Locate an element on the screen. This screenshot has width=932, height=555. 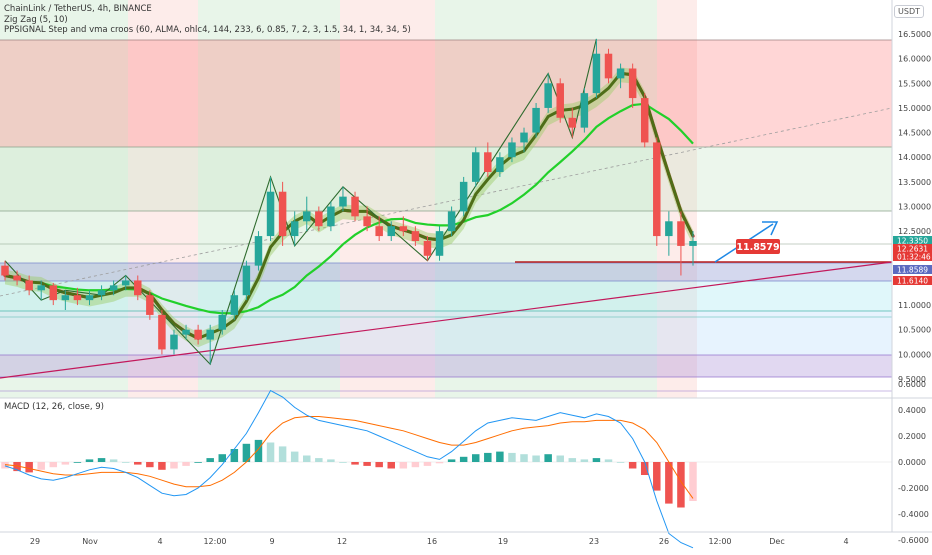
macd-tick-label: 0.0000 is located at coordinates (912, 462).